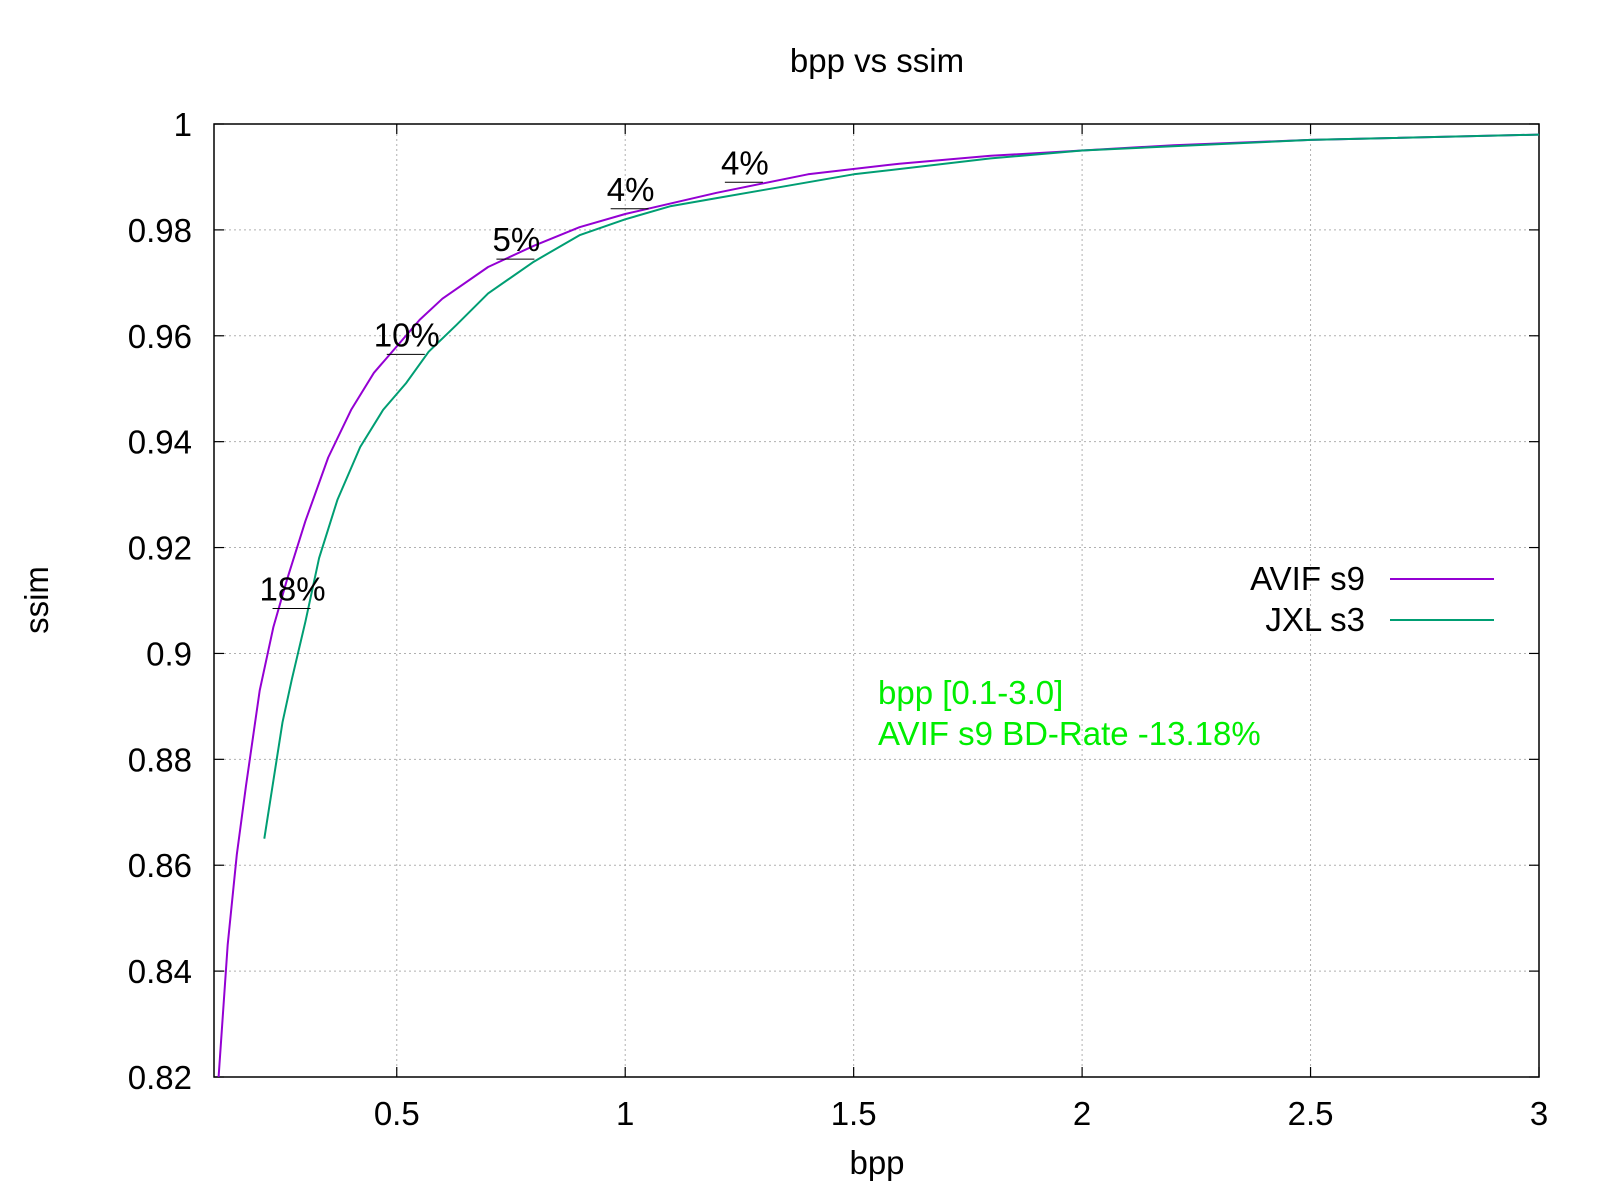  I want to click on annotation-label: 5%, so click(517, 239).